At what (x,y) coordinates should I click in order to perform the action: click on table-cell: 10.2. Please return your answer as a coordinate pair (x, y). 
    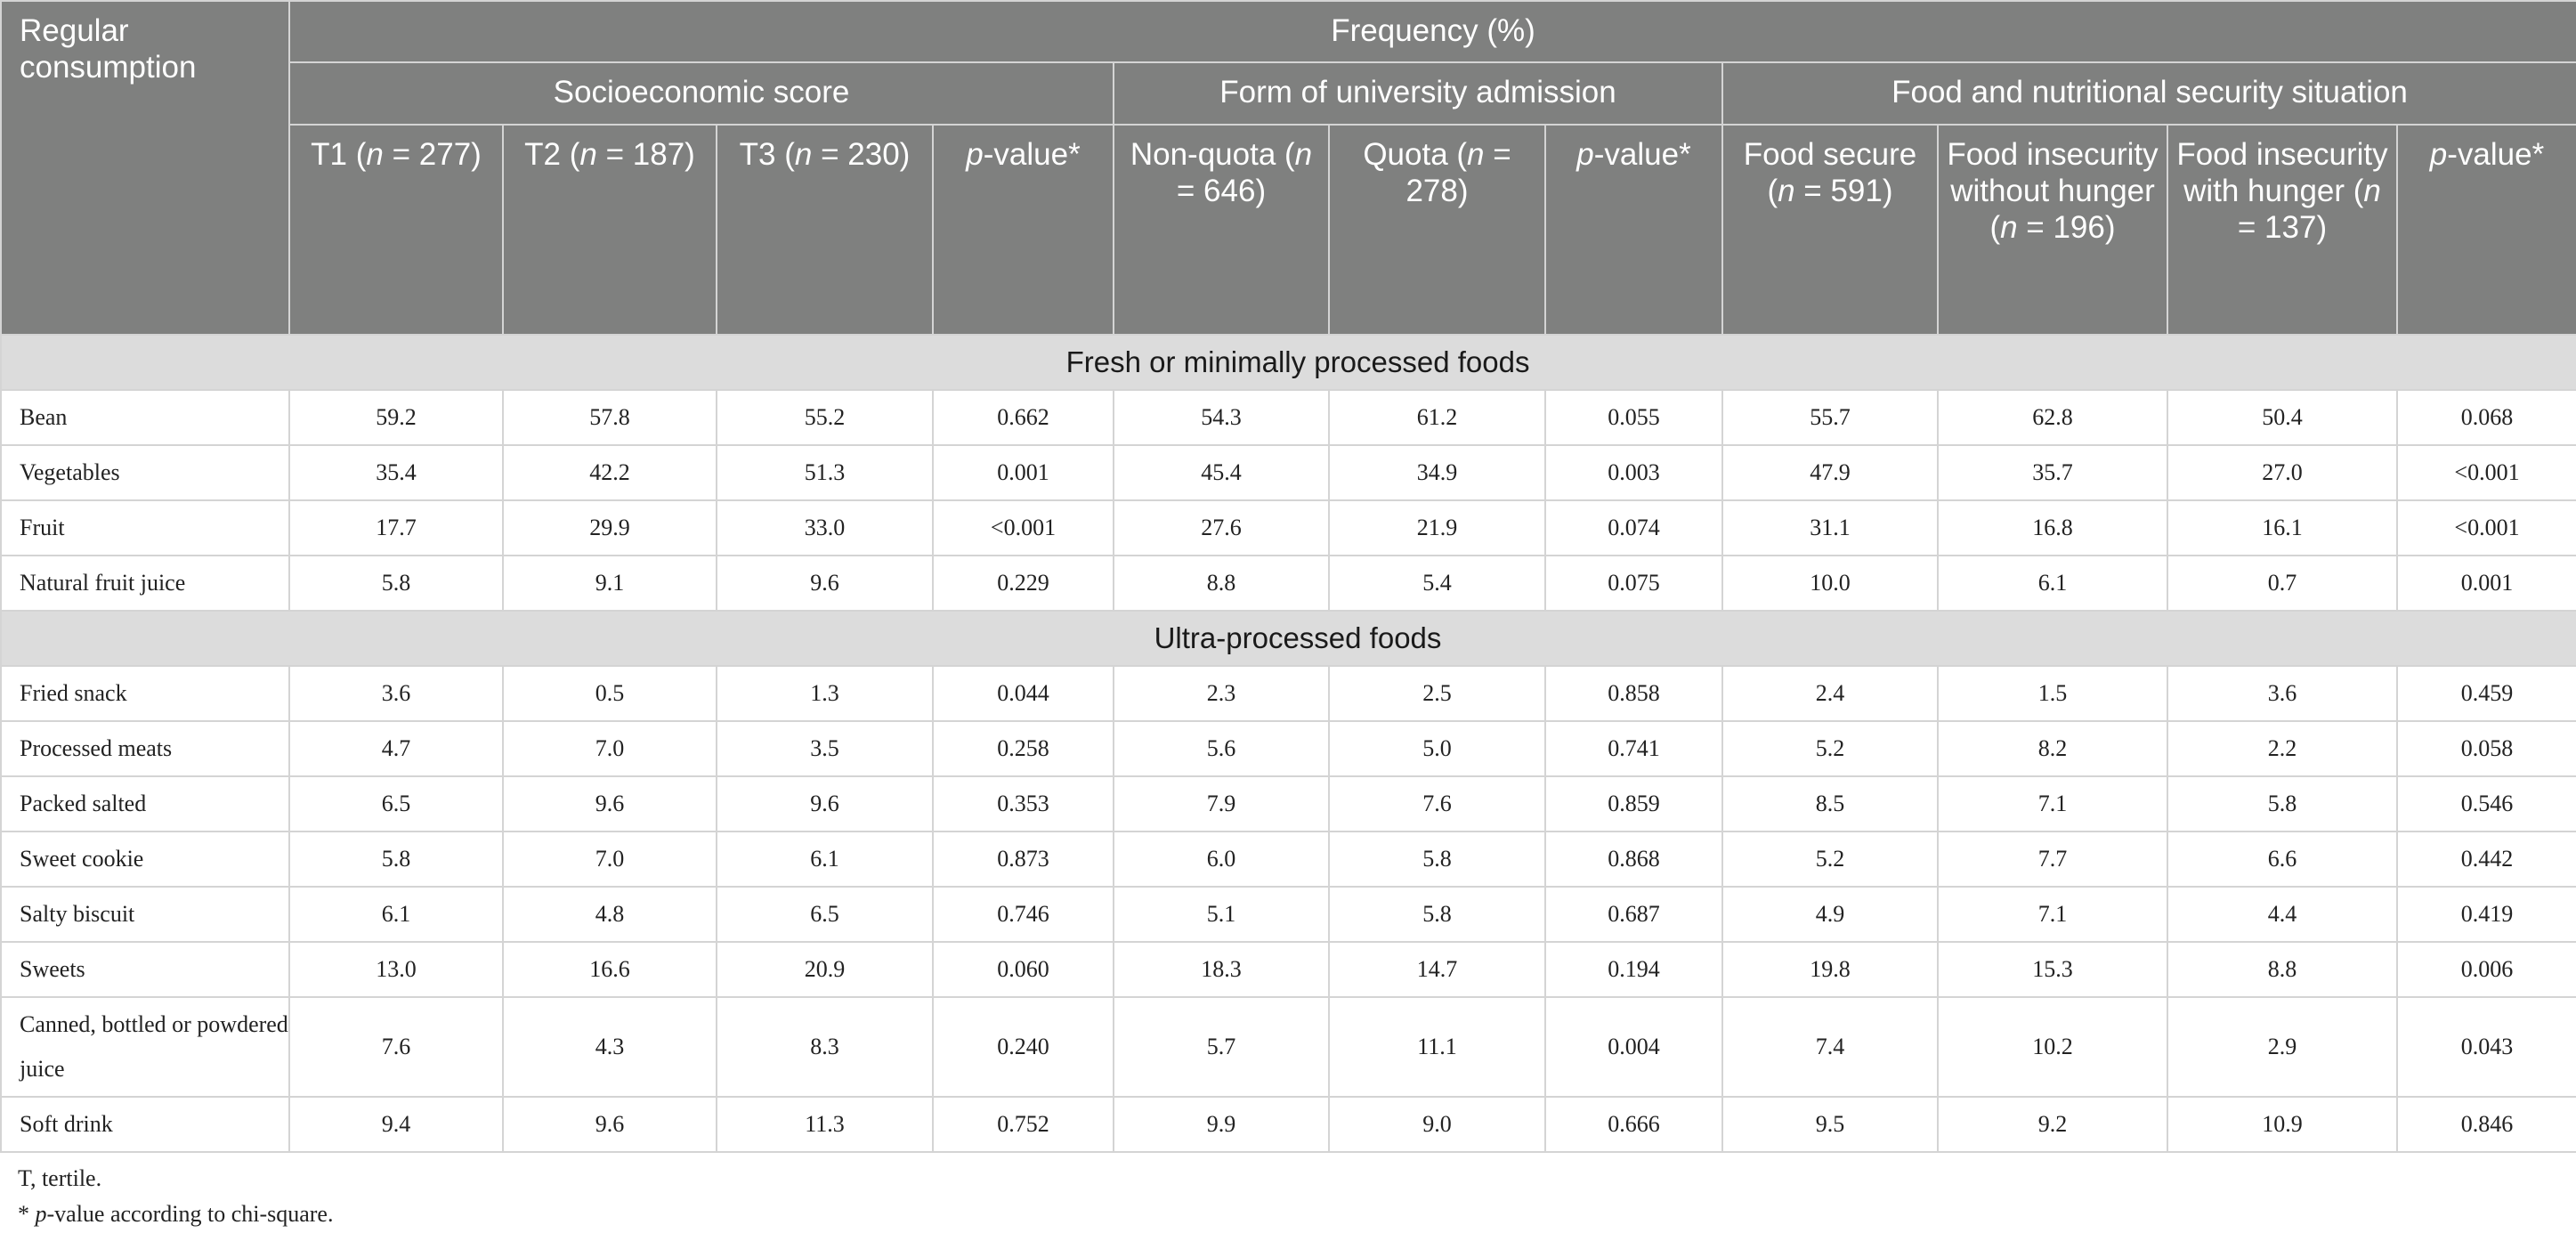
    Looking at the image, I should click on (2052, 1047).